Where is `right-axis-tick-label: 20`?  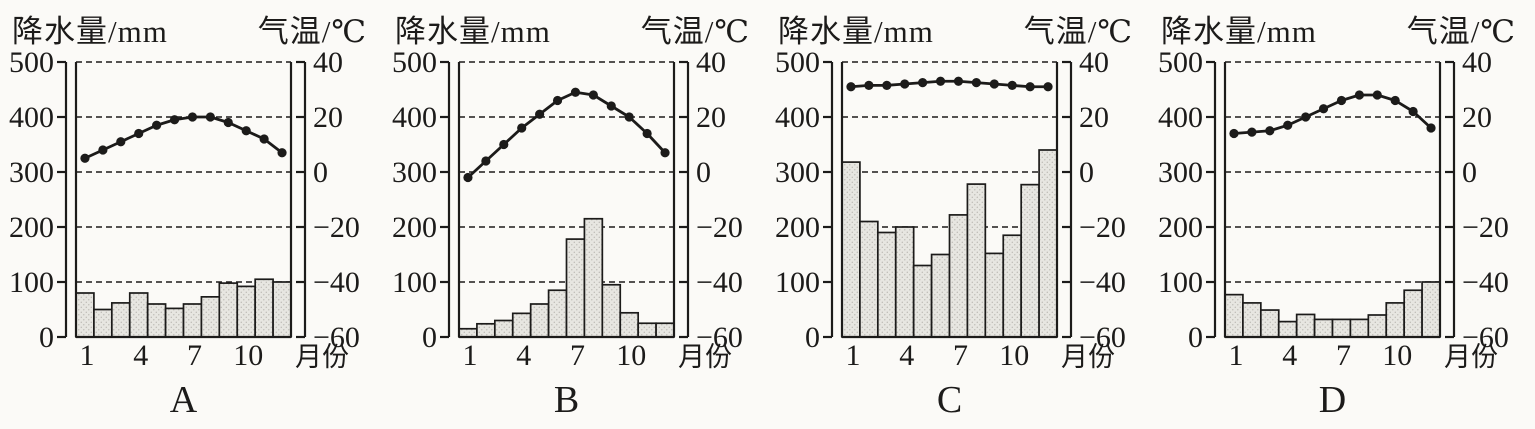 right-axis-tick-label: 20 is located at coordinates (1094, 117).